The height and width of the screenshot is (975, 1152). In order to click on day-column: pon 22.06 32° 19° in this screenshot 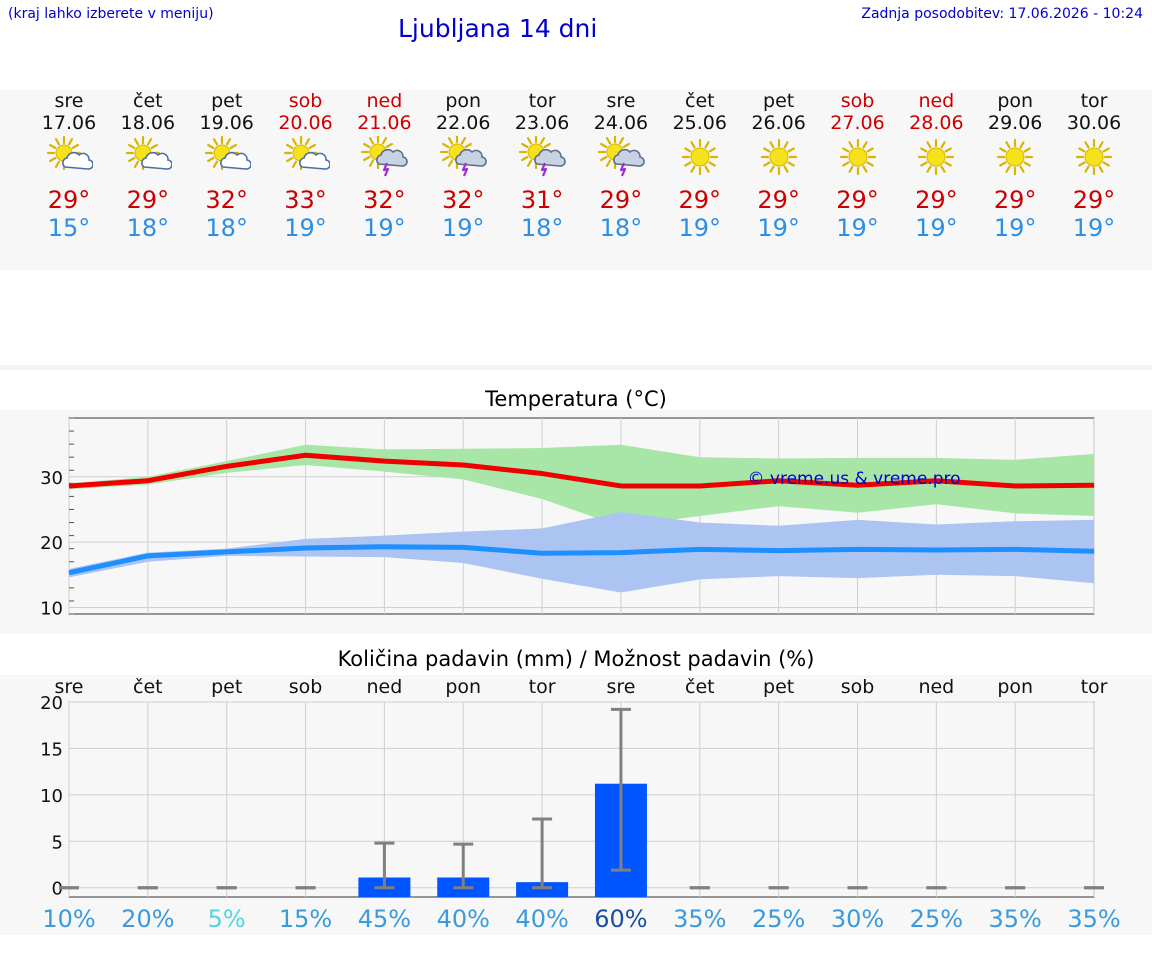, I will do `click(463, 166)`.